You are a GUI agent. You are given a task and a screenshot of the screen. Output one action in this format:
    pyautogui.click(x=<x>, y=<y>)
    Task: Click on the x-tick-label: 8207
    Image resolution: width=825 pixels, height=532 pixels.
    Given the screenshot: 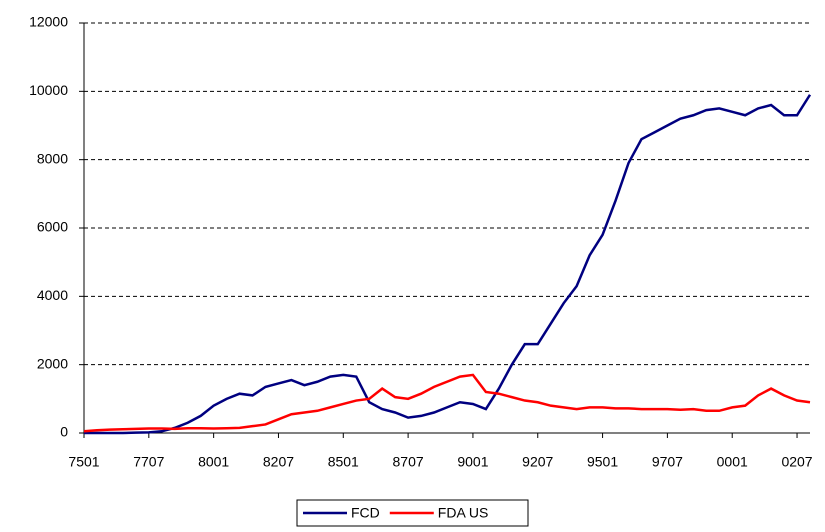 What is the action you would take?
    pyautogui.click(x=278, y=462)
    